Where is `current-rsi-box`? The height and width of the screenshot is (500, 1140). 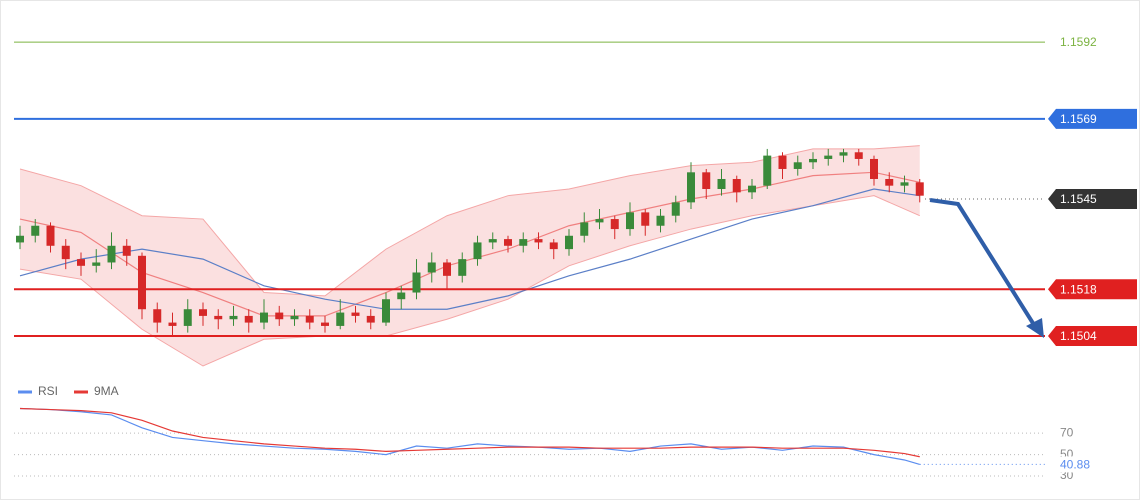 current-rsi-box is located at coordinates (1077, 464).